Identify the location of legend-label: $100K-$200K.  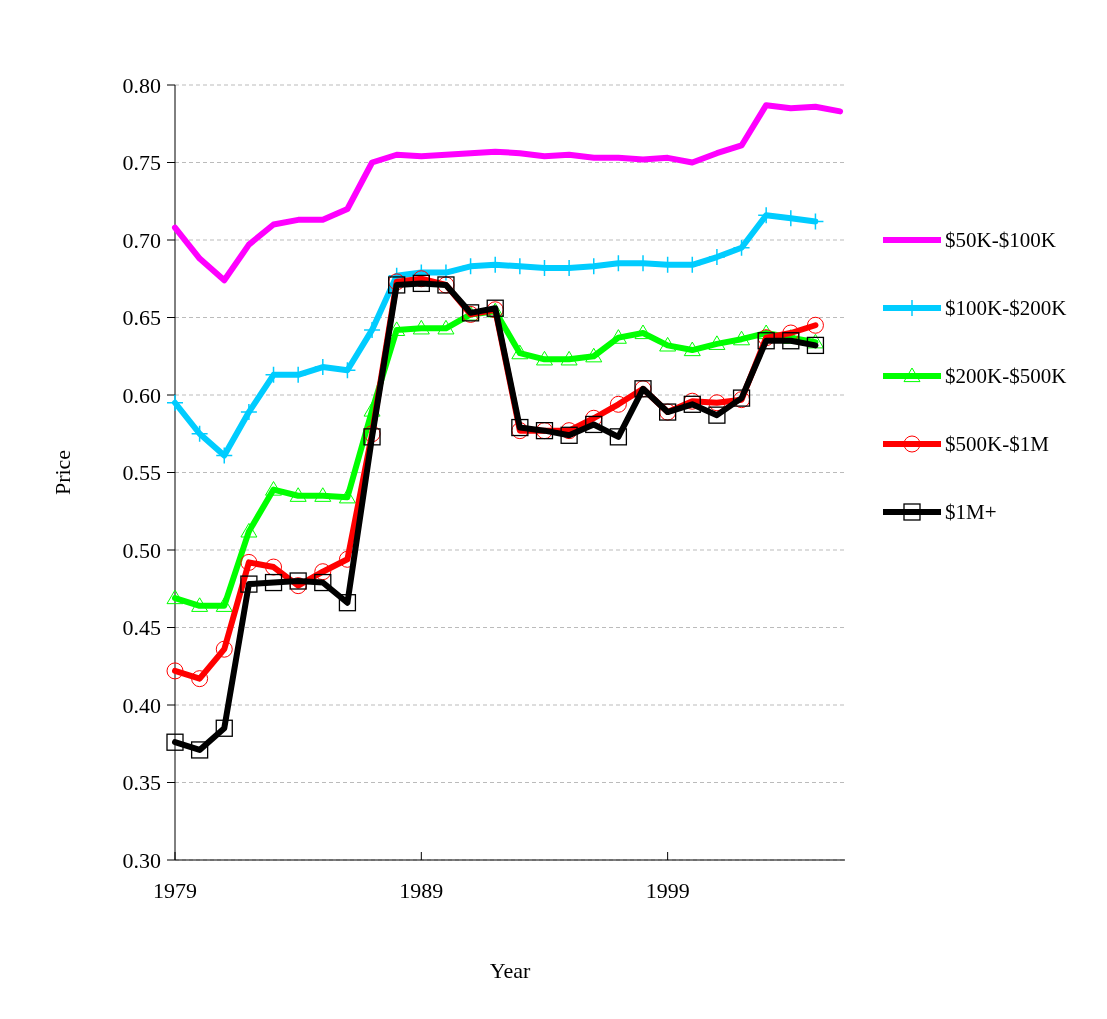
(1006, 308).